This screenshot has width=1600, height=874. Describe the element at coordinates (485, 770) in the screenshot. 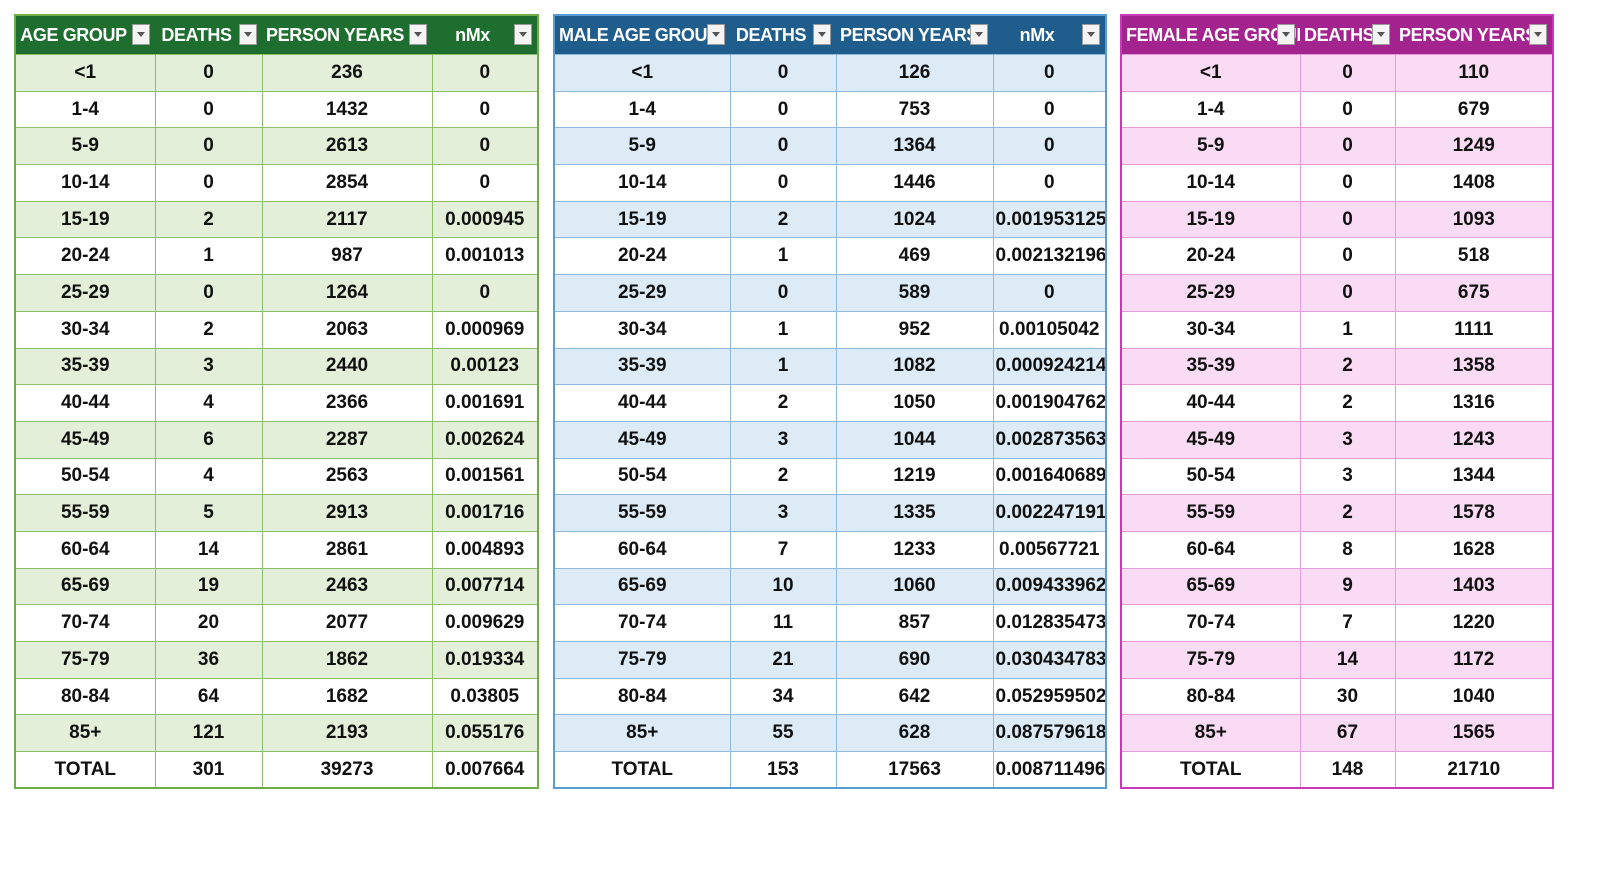

I see `cell-nmx: 0.007664` at that location.